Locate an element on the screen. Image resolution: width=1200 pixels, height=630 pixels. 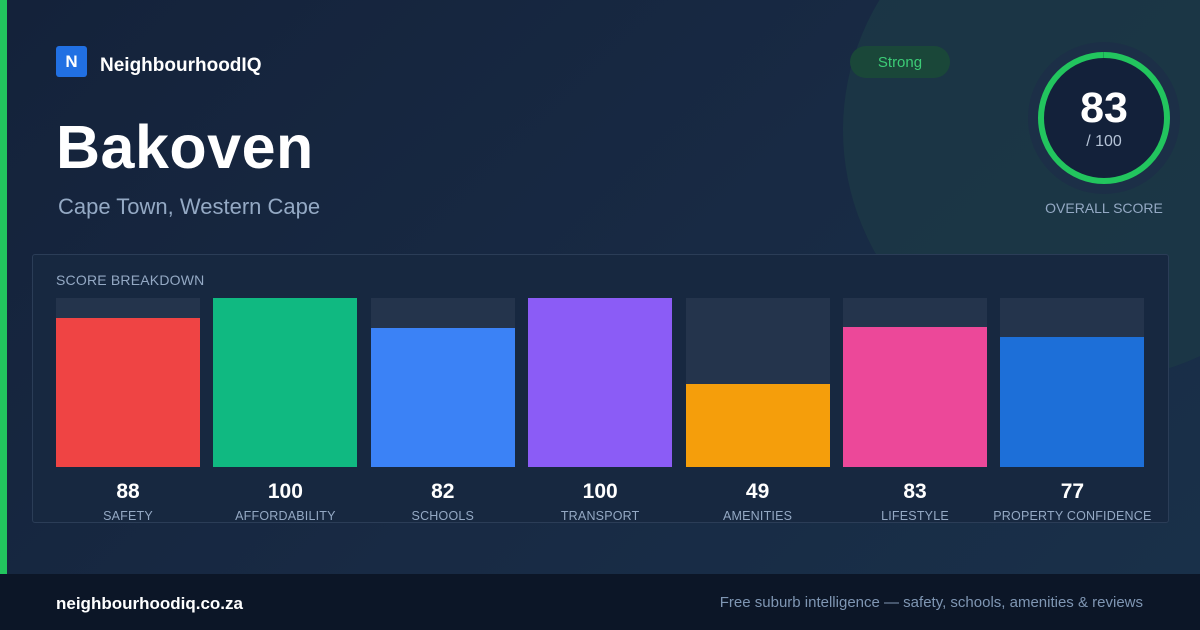
score-bar-transport: 100 TRANSPORT is located at coordinates (600, 410).